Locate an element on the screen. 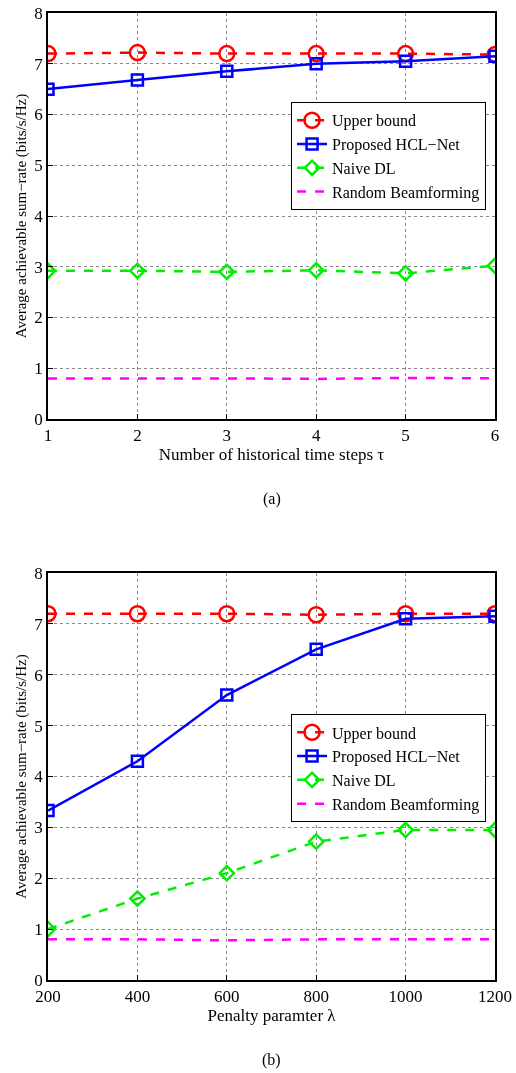 The height and width of the screenshot is (1073, 516). x-tick-label: 2 is located at coordinates (137, 436).